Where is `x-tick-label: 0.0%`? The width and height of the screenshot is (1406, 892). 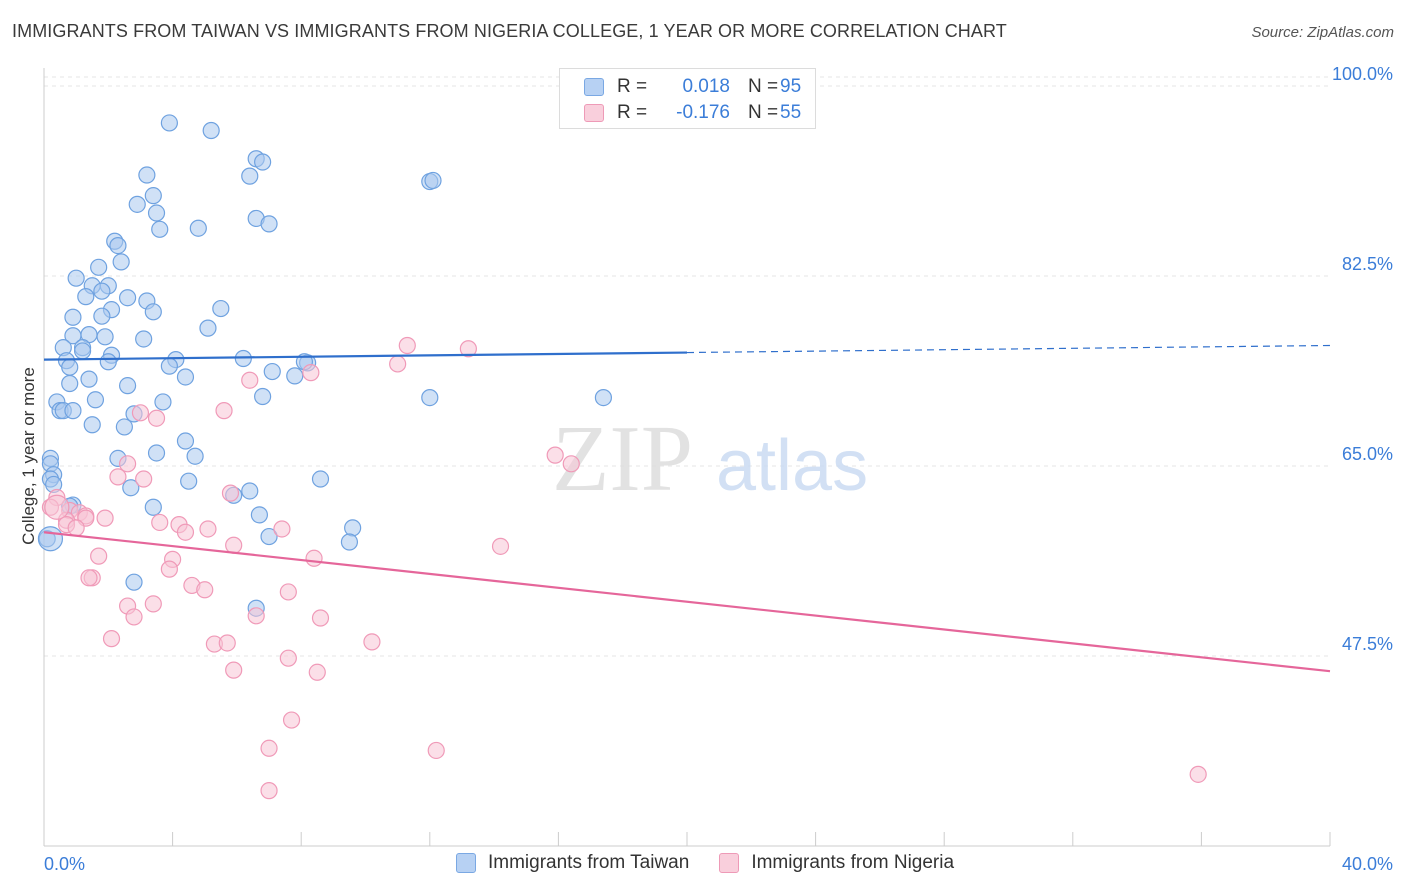
x-tick-label: 0.0% is located at coordinates (64, 864).